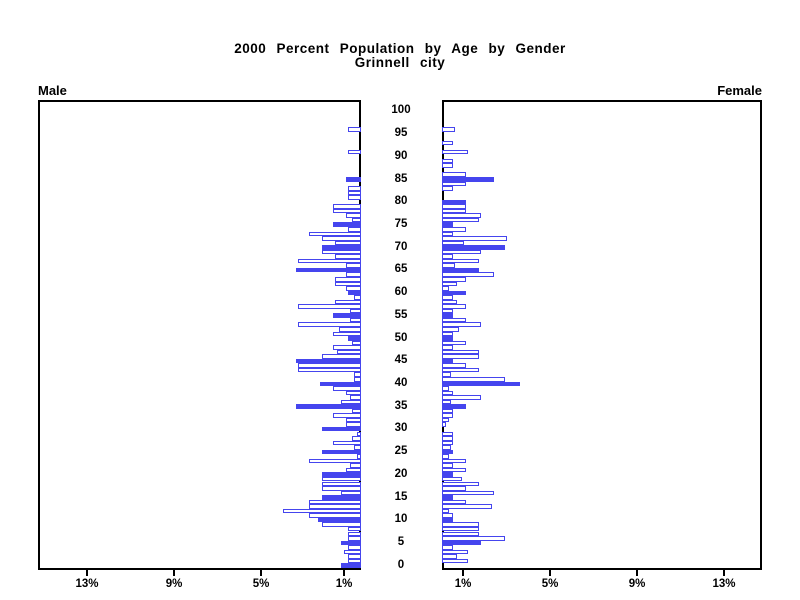 The width and height of the screenshot is (800, 600). I want to click on age-tick-label-15: 15, so click(401, 496).